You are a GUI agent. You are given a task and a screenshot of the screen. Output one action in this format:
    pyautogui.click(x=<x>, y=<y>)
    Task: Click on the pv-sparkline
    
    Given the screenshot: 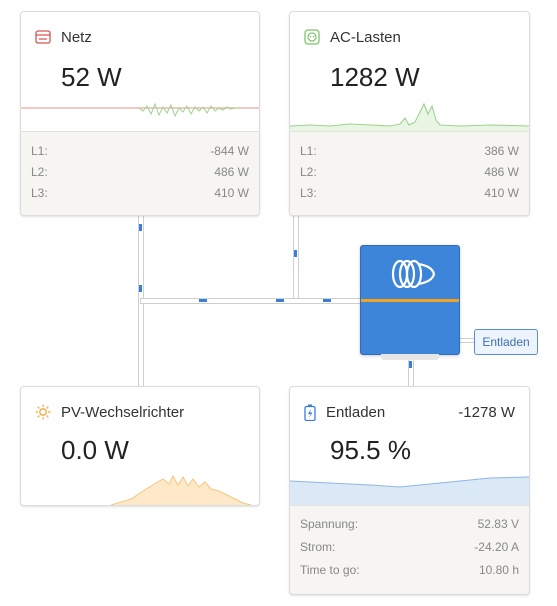 What is the action you would take?
    pyautogui.click(x=181, y=489)
    